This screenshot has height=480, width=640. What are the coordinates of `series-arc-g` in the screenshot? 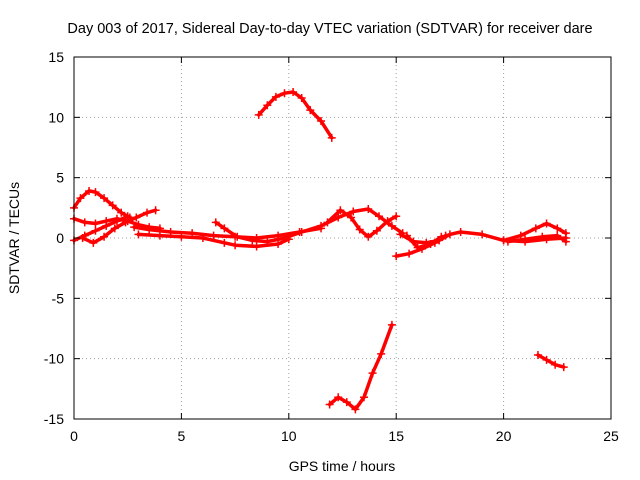 It's located at (309, 225).